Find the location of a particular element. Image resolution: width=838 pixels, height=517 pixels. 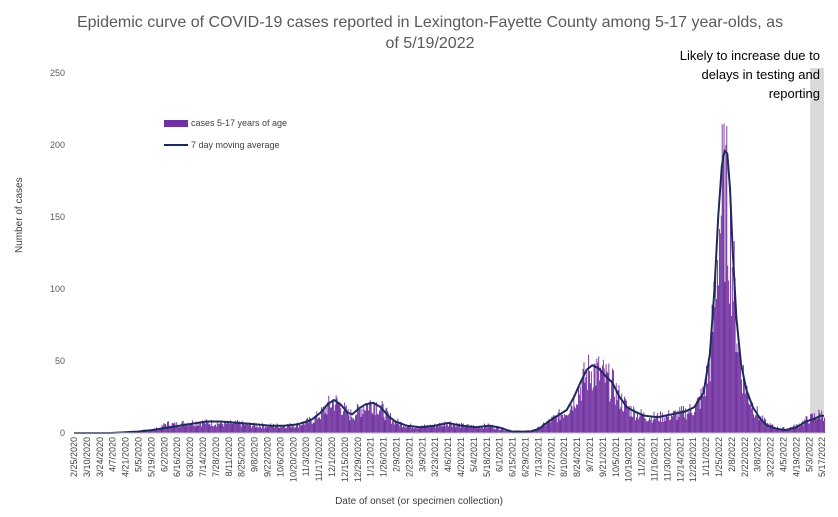

x-tick-label: 12/14/2021 is located at coordinates (680, 459).